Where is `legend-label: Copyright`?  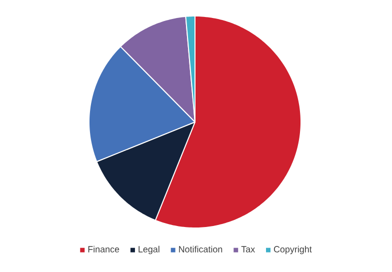 legend-label: Copyright is located at coordinates (293, 250).